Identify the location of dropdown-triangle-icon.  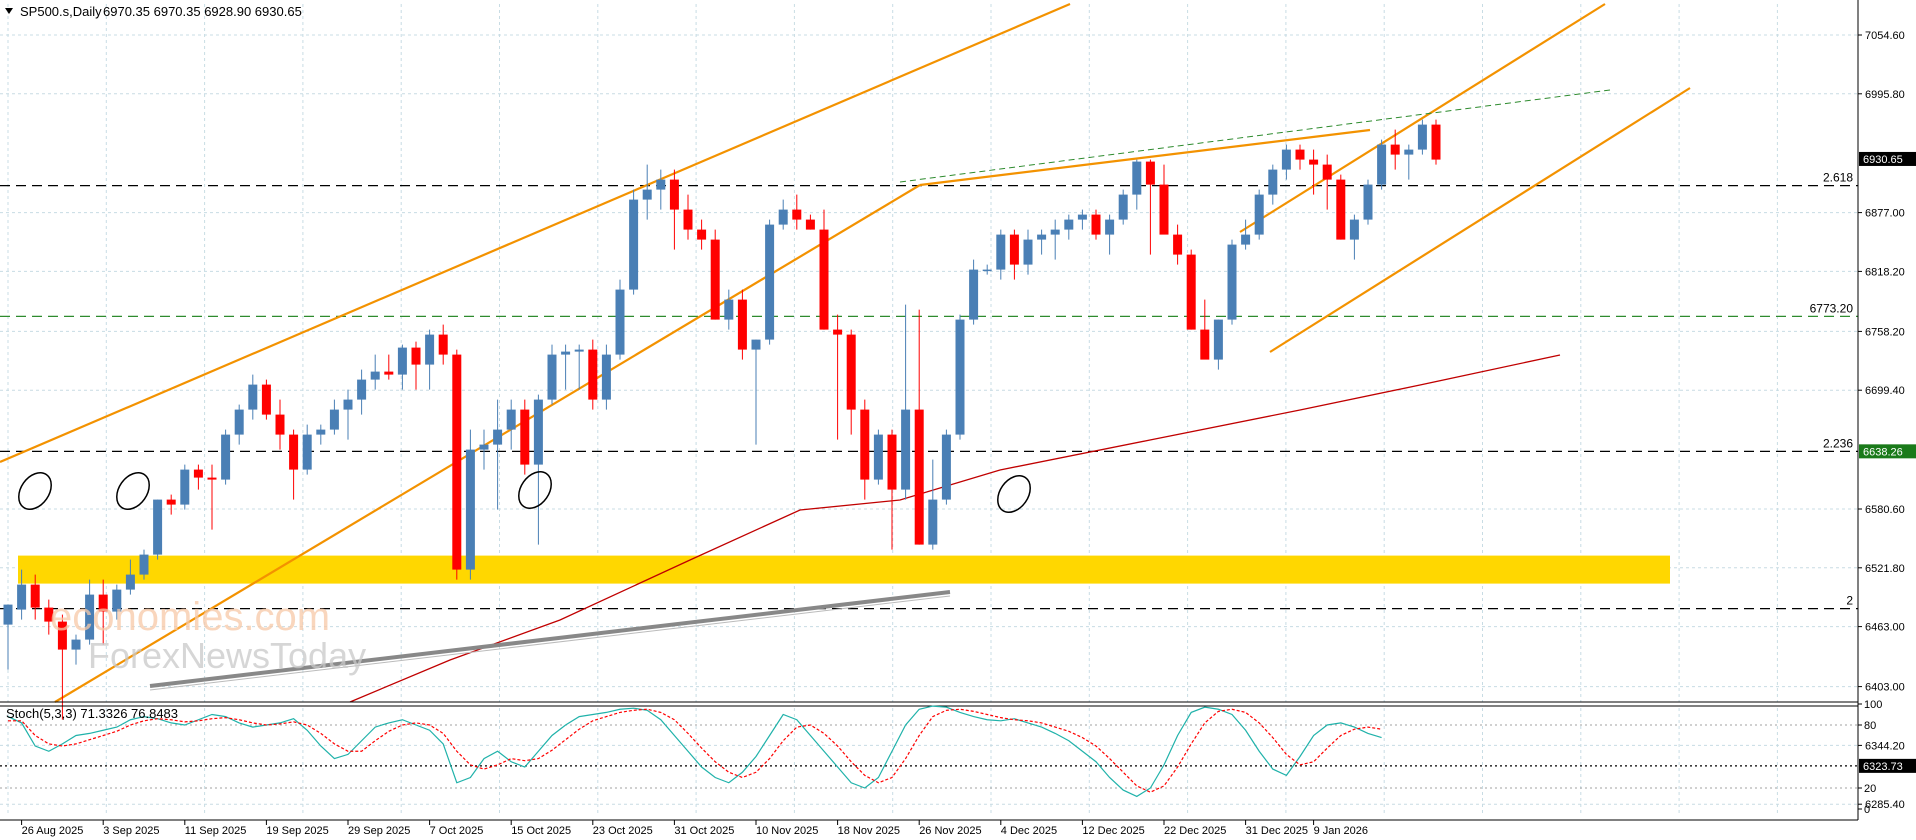
(9, 11).